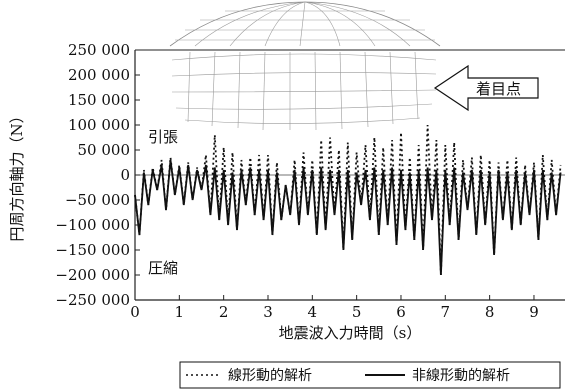 Image resolution: width=565 pixels, height=392 pixels. Describe the element at coordinates (370, 375) in the screenshot. I see `legend: 線形動的解析 非線形動的解析` at that location.